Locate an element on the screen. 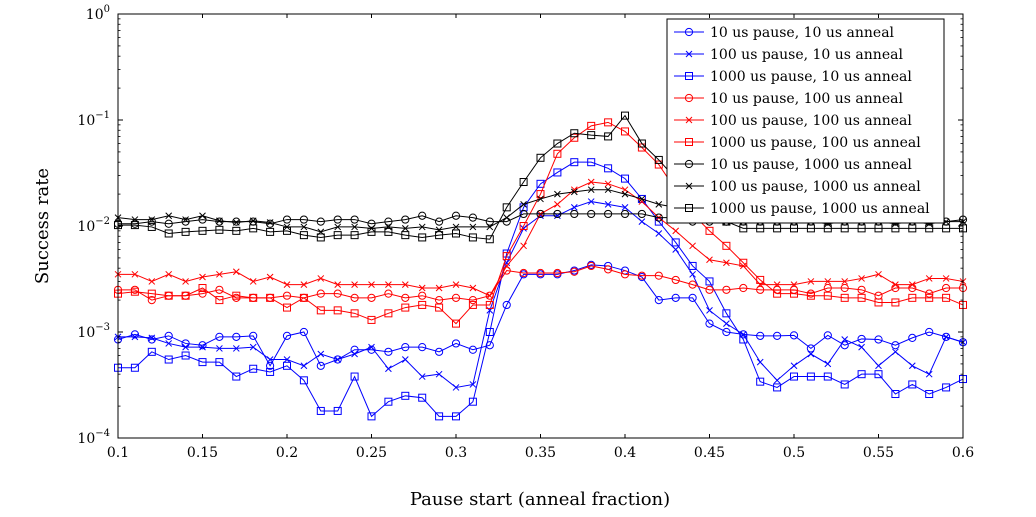 Image resolution: width=1036 pixels, height=517 pixels. y-tick-label: 10⁻³ is located at coordinates (93, 331).